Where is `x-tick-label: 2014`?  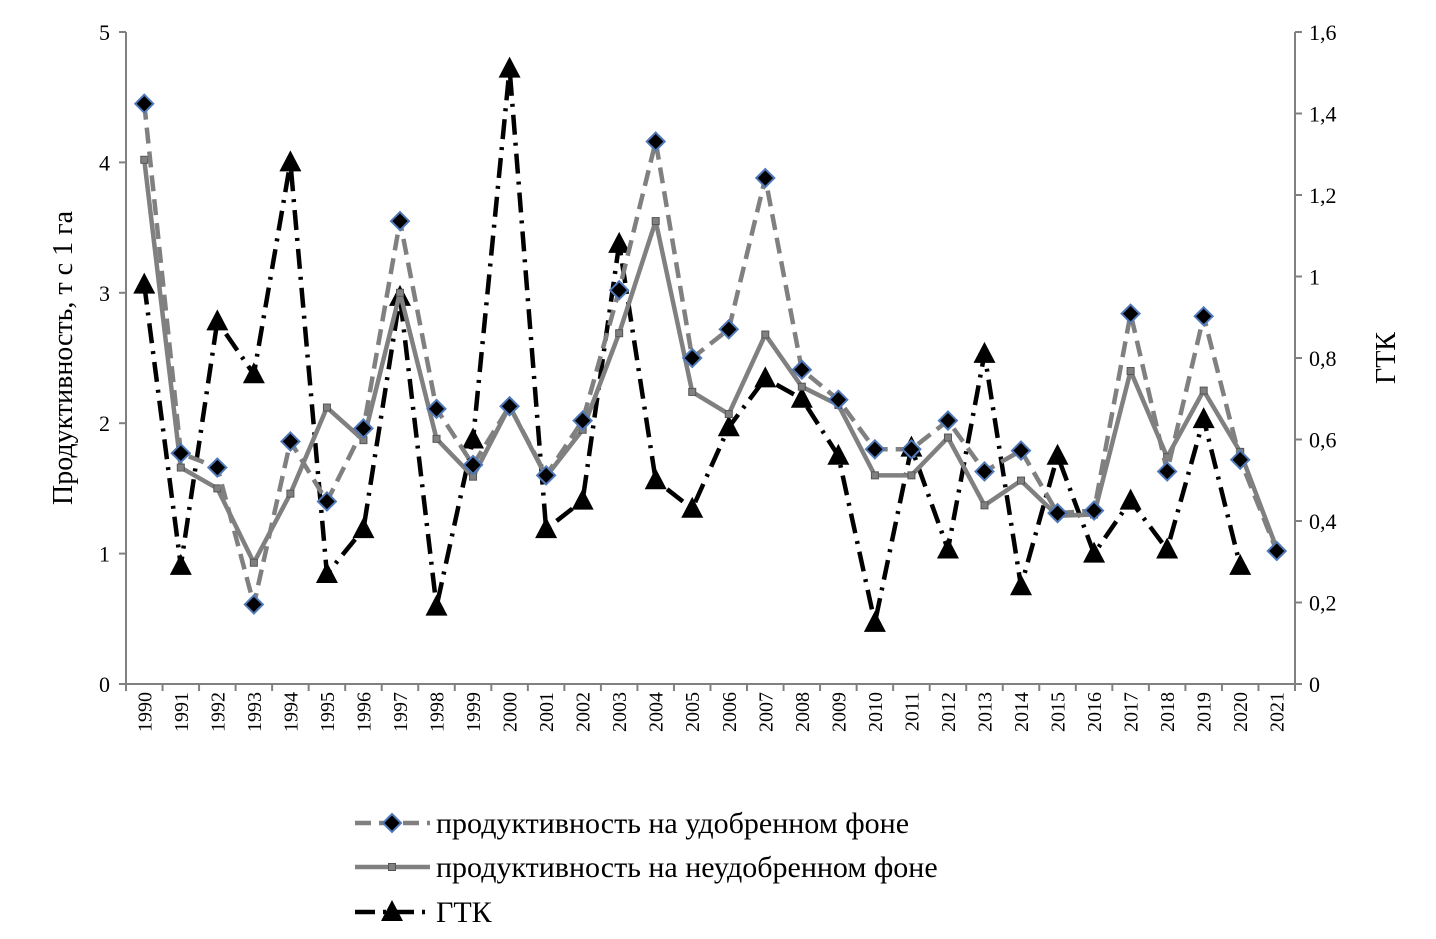
x-tick-label: 2014 is located at coordinates (1022, 712).